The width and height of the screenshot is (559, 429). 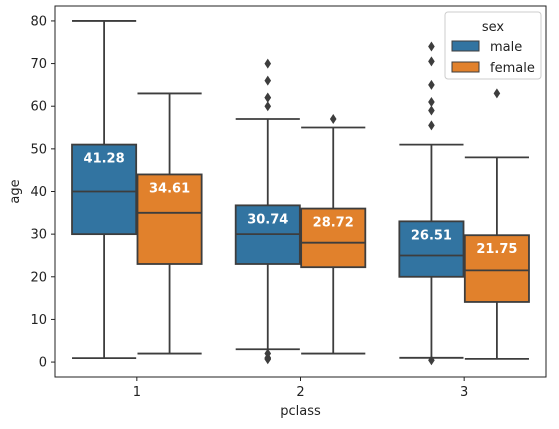 I want to click on box-female-2: 28.72, so click(x=333, y=234).